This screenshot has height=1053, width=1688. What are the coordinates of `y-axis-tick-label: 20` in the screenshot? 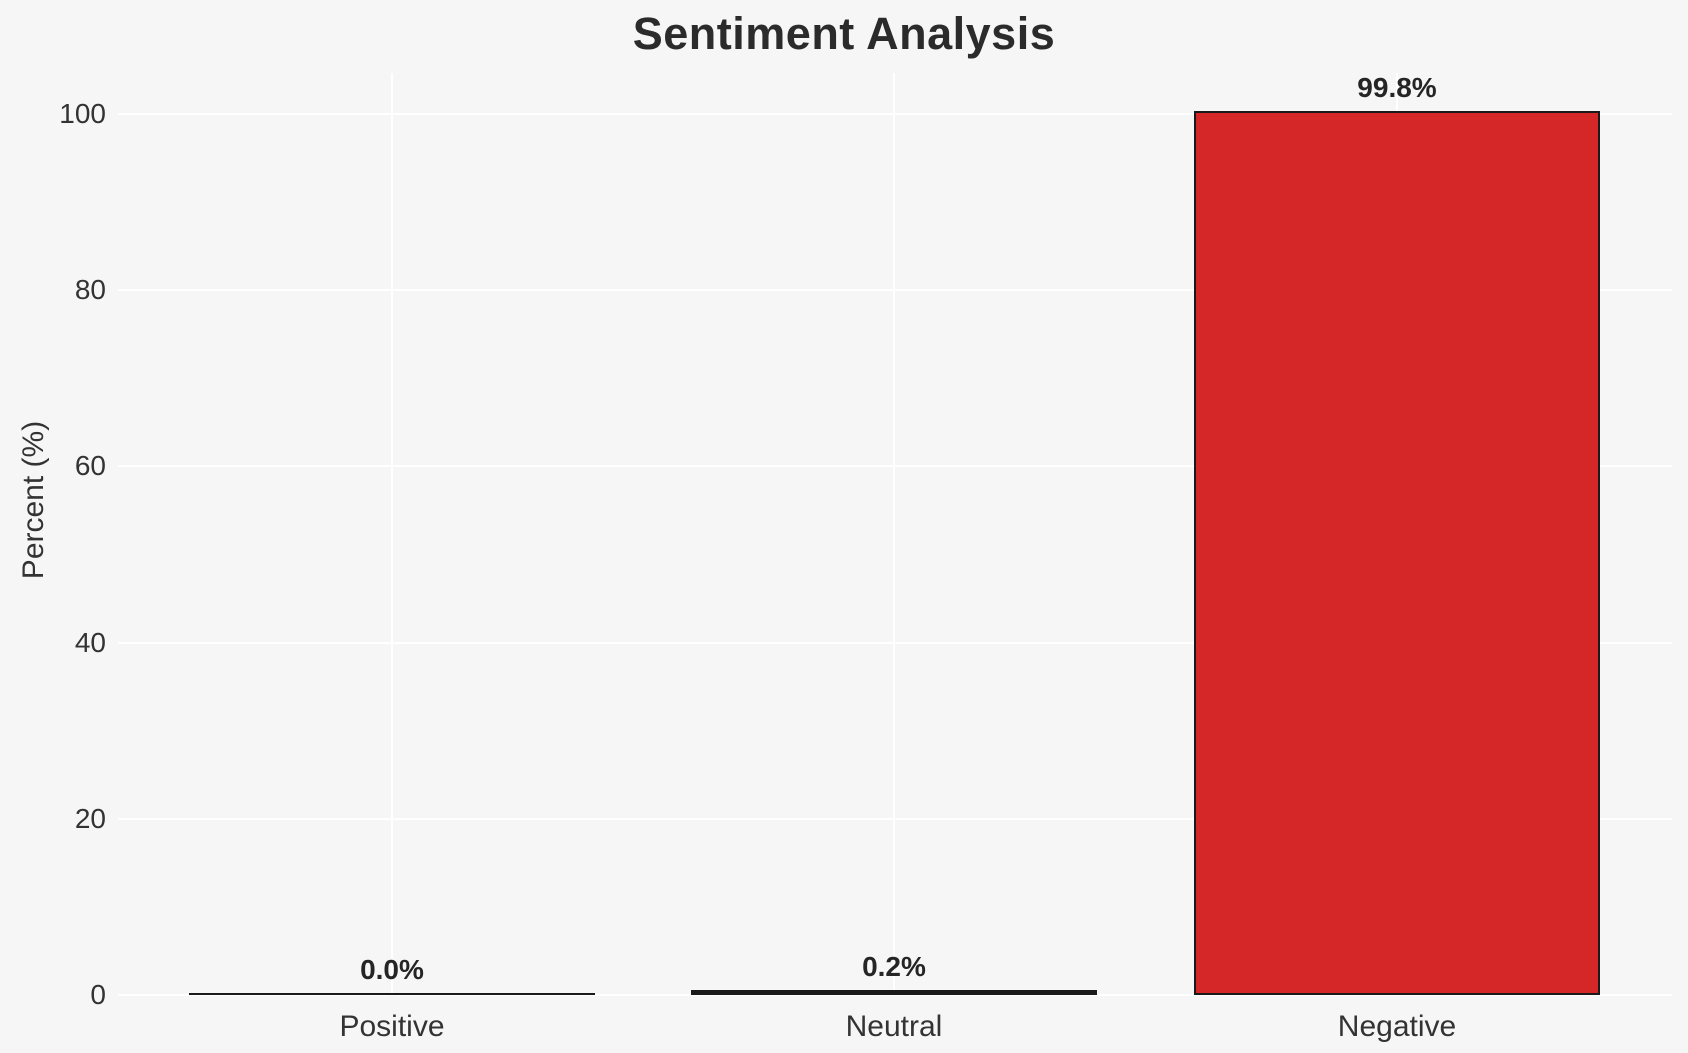 It's located at (90, 818).